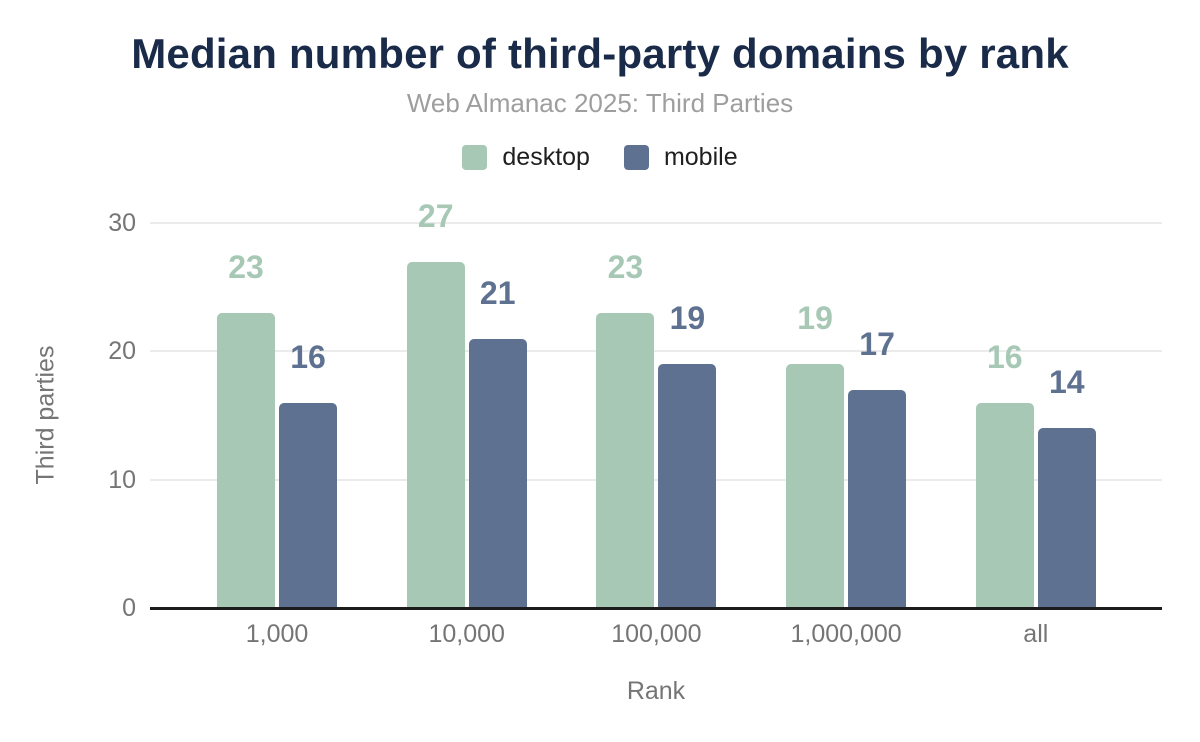  I want to click on bar-value-label-mobile-100000: 19, so click(687, 318).